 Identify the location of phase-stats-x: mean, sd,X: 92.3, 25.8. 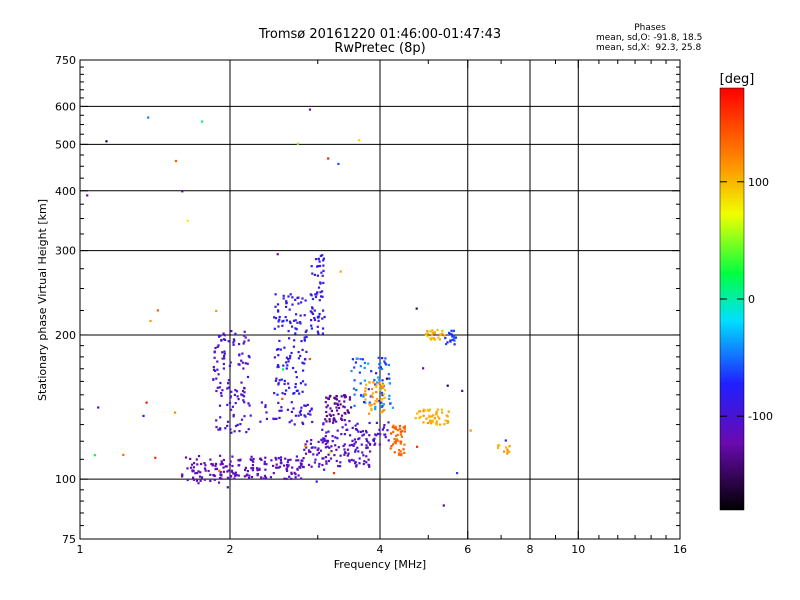
(649, 48).